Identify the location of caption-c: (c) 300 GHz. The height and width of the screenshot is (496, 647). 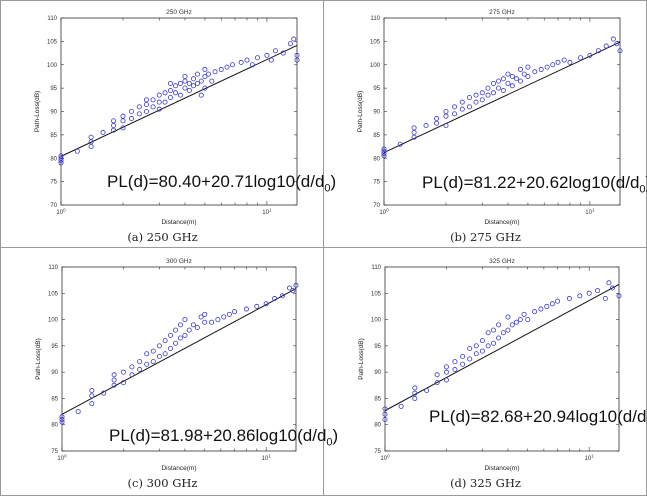
(162, 483).